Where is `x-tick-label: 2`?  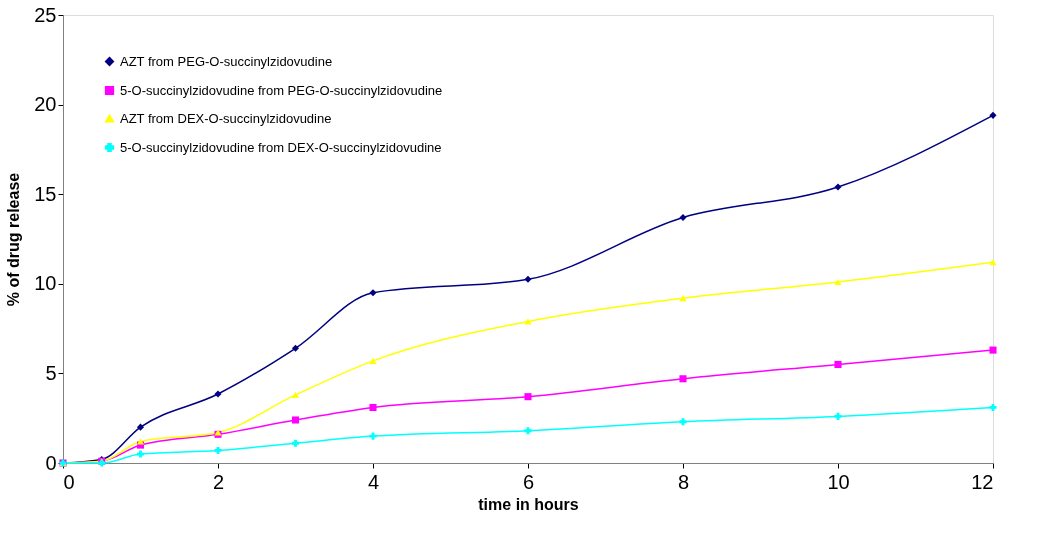
x-tick-label: 2 is located at coordinates (218, 481).